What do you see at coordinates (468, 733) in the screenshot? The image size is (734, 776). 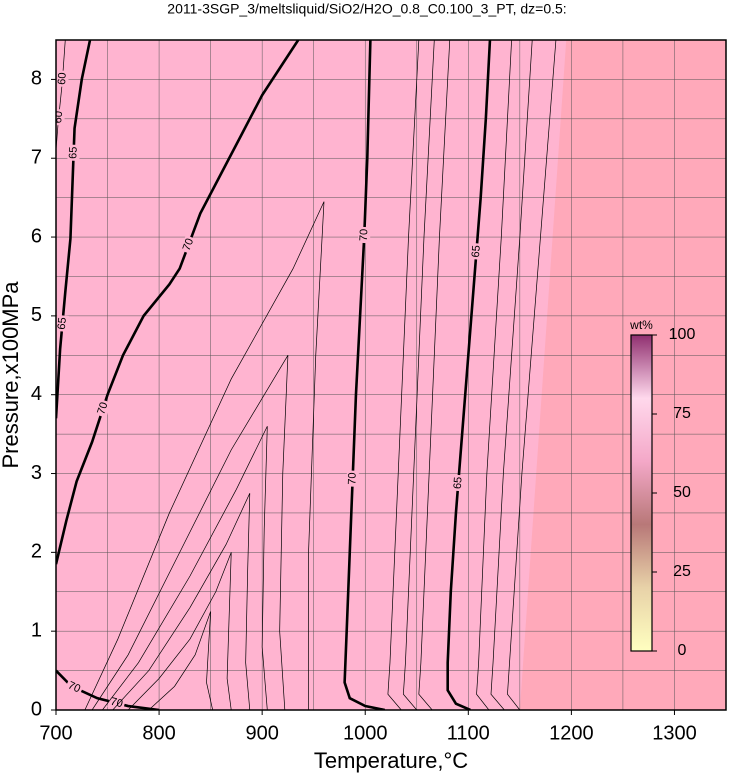 I see `x-tick-label: 1100` at bounding box center [468, 733].